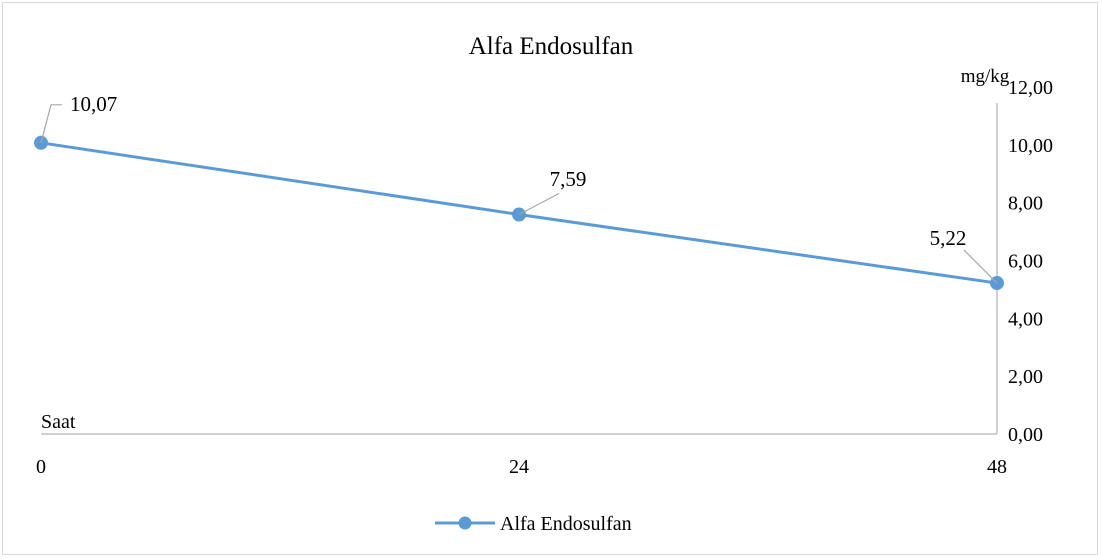  What do you see at coordinates (1025, 262) in the screenshot?
I see `y-tick-label: 6,00` at bounding box center [1025, 262].